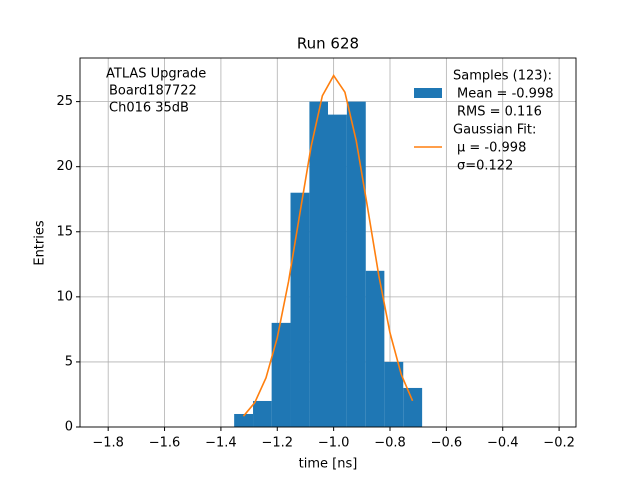 Image resolution: width=640 pixels, height=480 pixels. Describe the element at coordinates (64, 101) in the screenshot. I see `y-tick-label: 25` at that location.